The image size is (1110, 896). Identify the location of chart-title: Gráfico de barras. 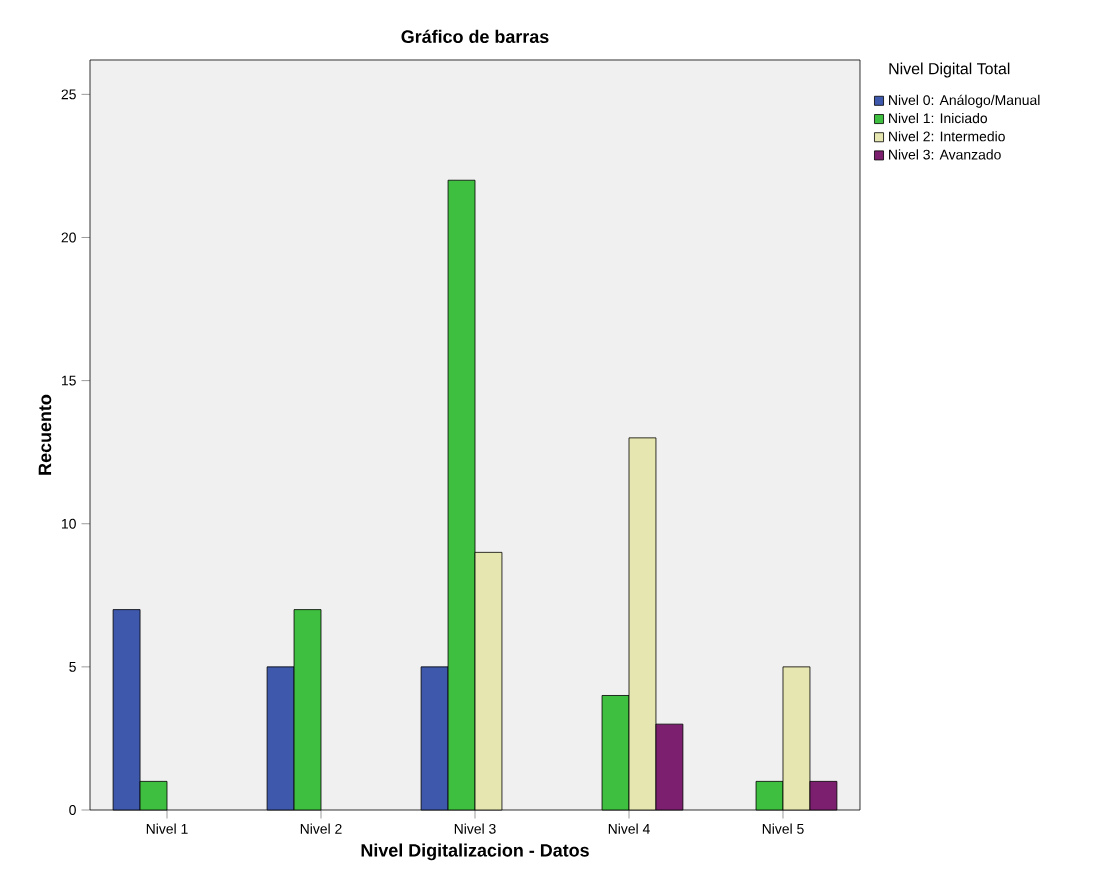
(475, 36).